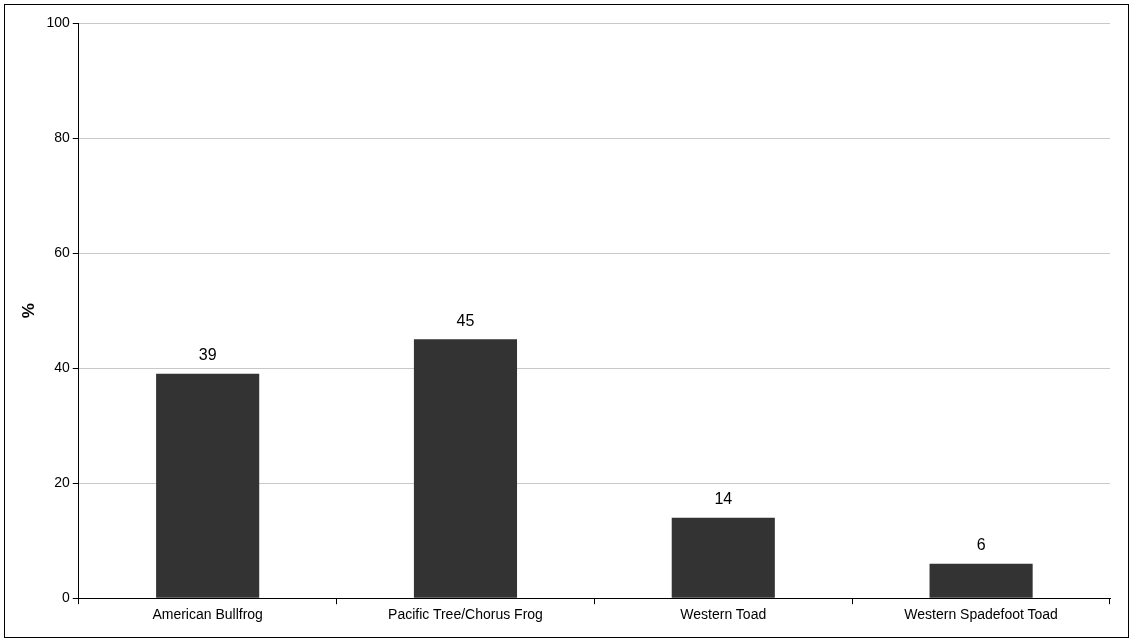  Describe the element at coordinates (62, 482) in the screenshot. I see `y-tick-label: 20` at that location.